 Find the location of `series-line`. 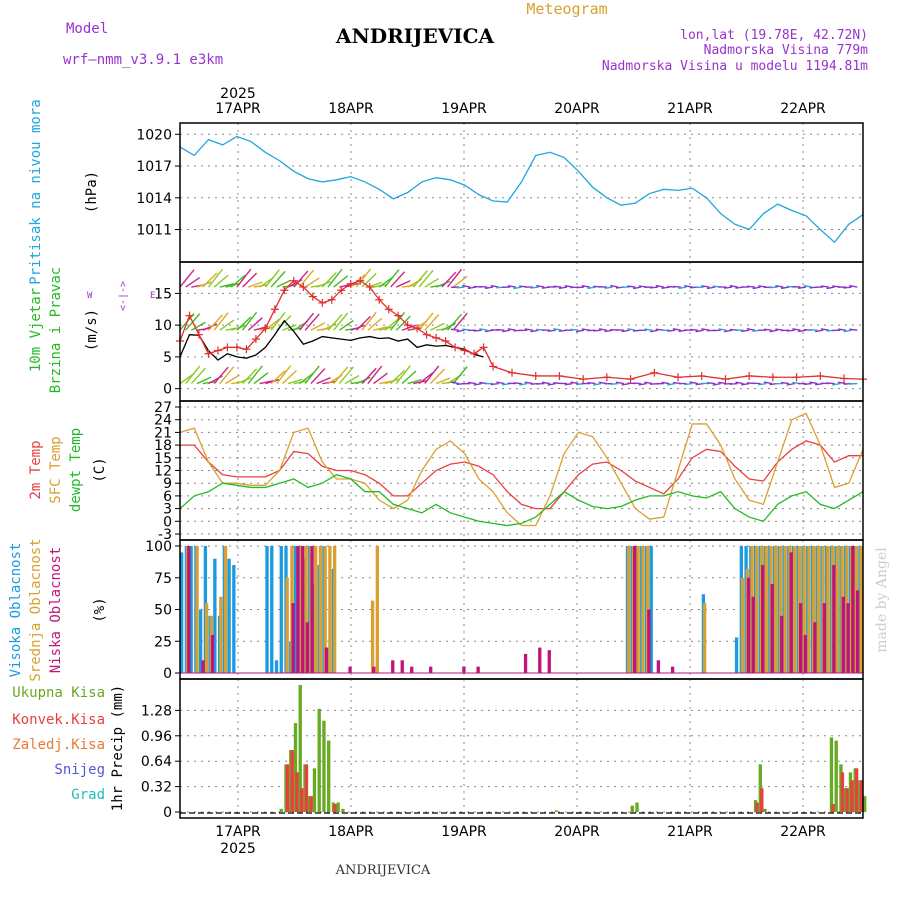

series-line is located at coordinates (521, 469).